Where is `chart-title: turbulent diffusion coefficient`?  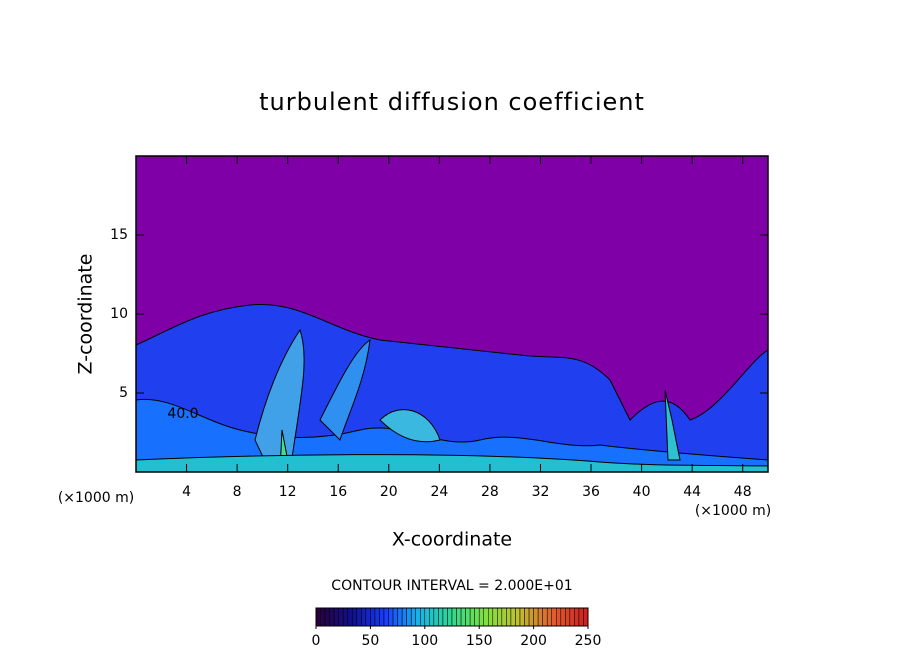 chart-title: turbulent diffusion coefficient is located at coordinates (452, 102).